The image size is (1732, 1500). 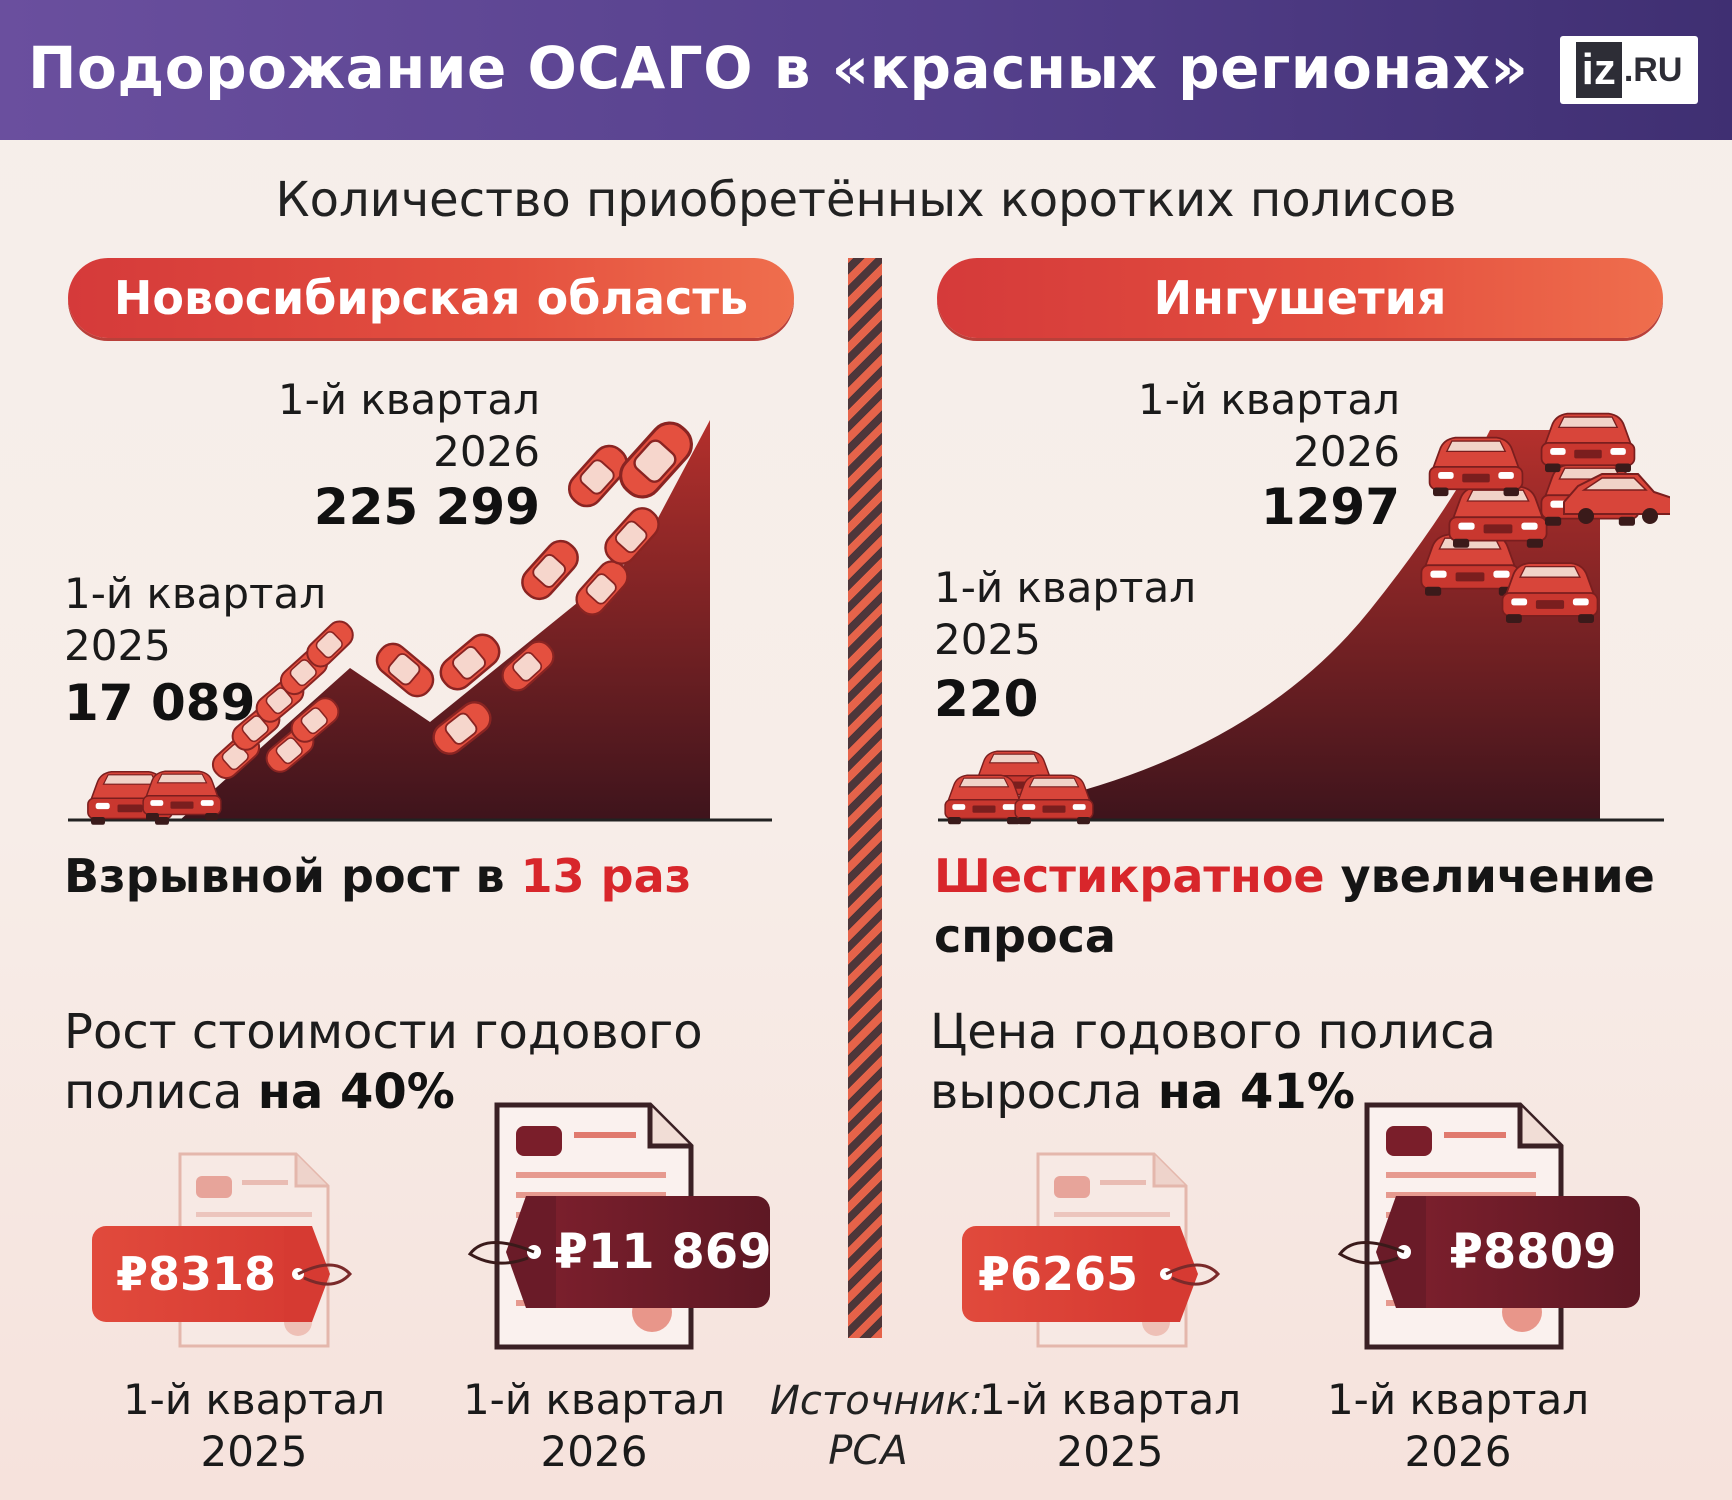 I want to click on price-tag-value: ₽11 869, so click(x=663, y=1252).